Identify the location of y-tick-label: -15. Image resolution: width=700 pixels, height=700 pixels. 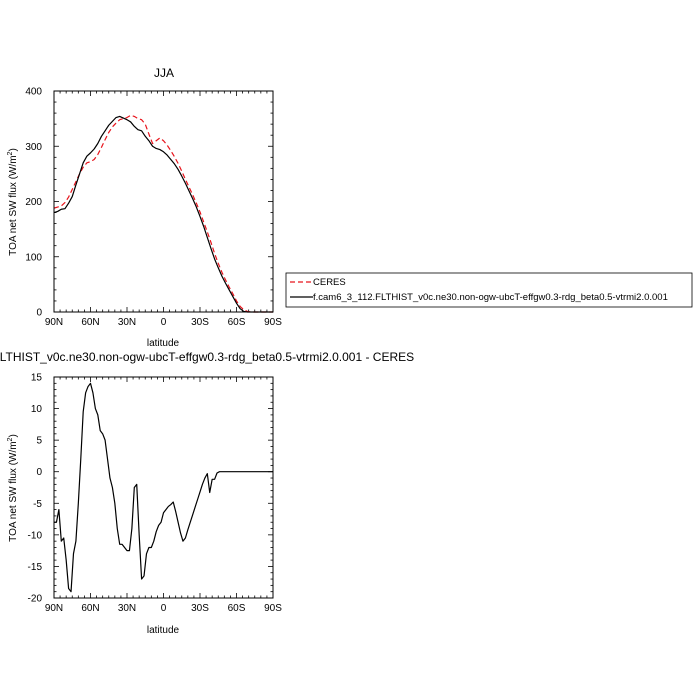
(35, 567).